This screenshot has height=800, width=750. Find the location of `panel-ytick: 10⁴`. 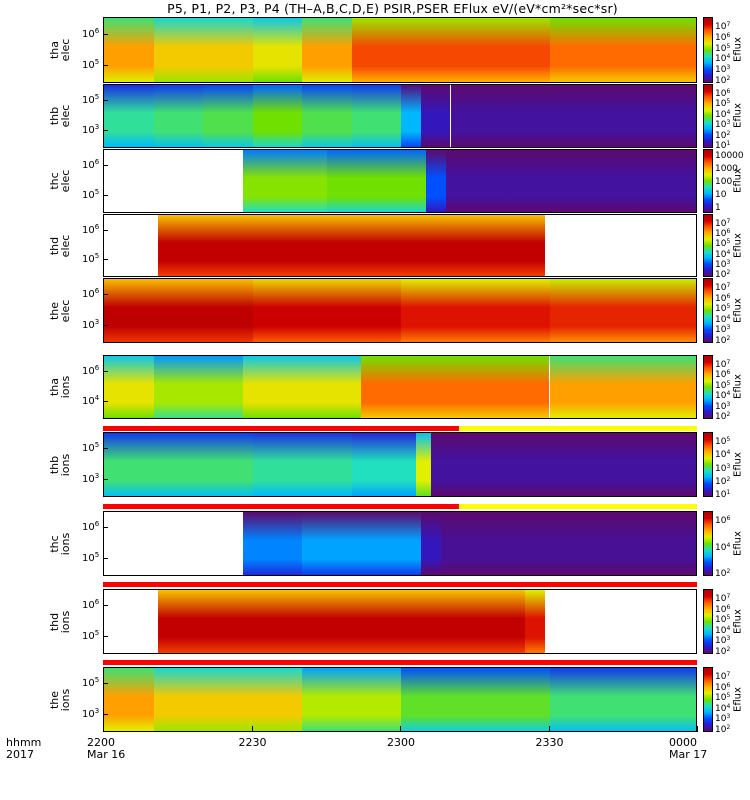

panel-ytick: 10⁴ is located at coordinates (91, 401).